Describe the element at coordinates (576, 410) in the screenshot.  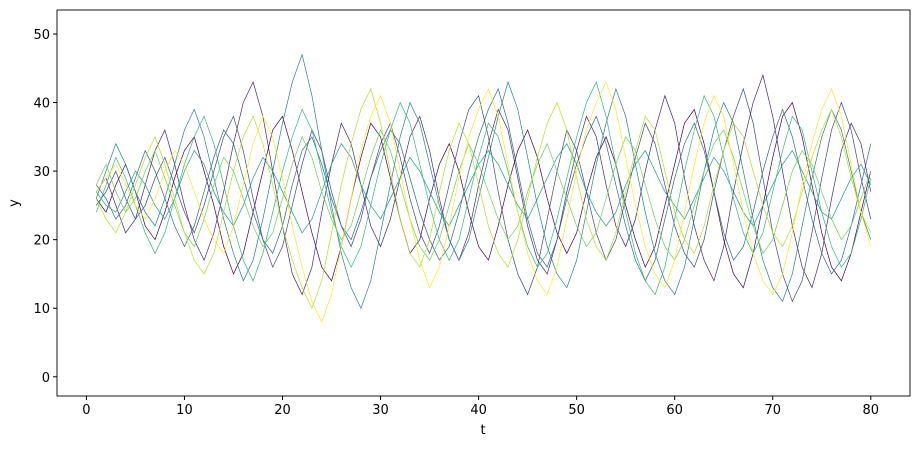
I see `x-tick-label: 50` at that location.